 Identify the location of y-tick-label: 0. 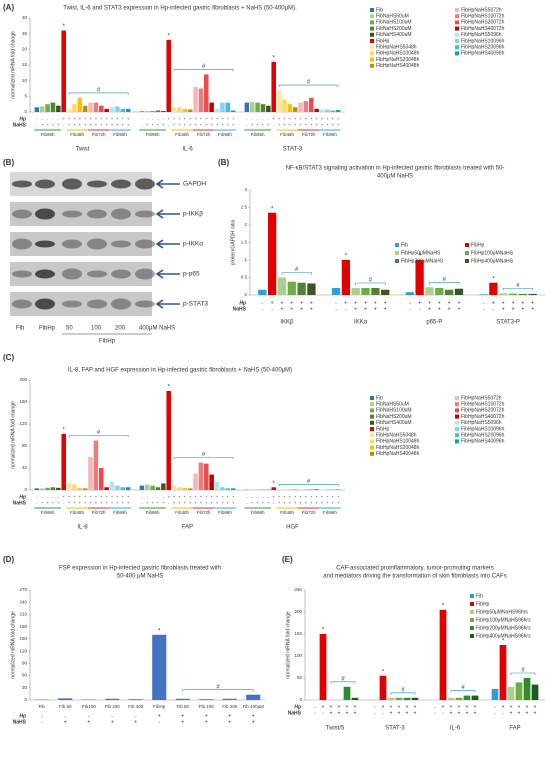
(25, 699).